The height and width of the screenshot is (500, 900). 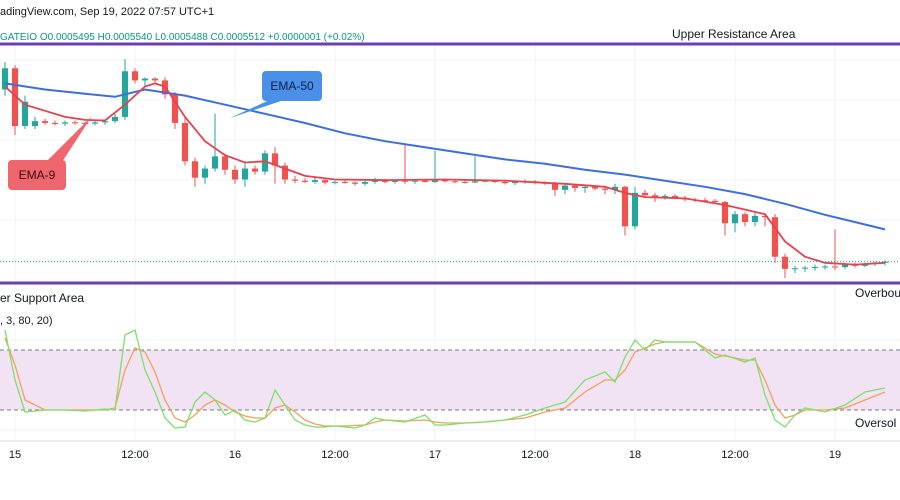 What do you see at coordinates (875, 423) in the screenshot?
I see `oversold-label: Oversol` at bounding box center [875, 423].